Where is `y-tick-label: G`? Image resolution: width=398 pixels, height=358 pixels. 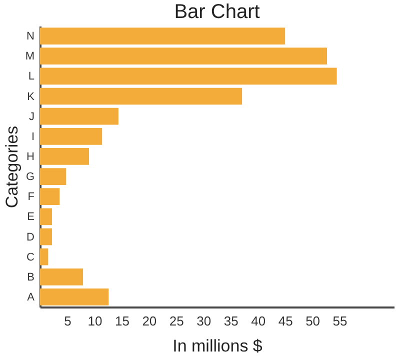
y-tick-label: G is located at coordinates (30, 177).